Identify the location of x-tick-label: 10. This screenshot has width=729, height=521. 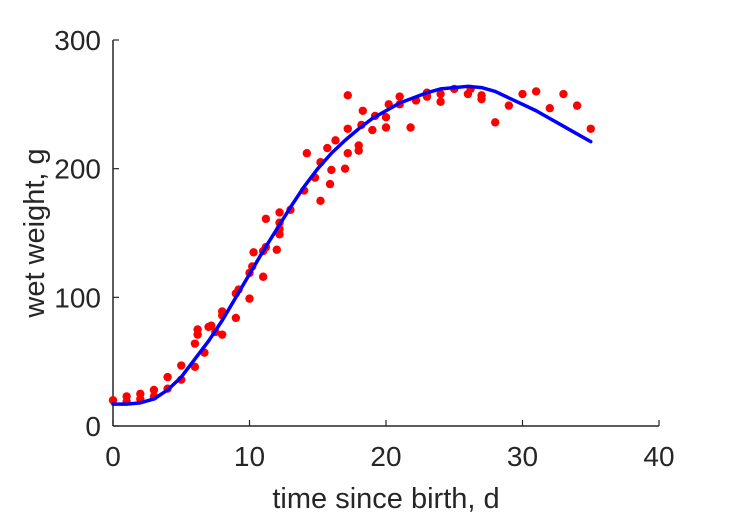
(249, 456).